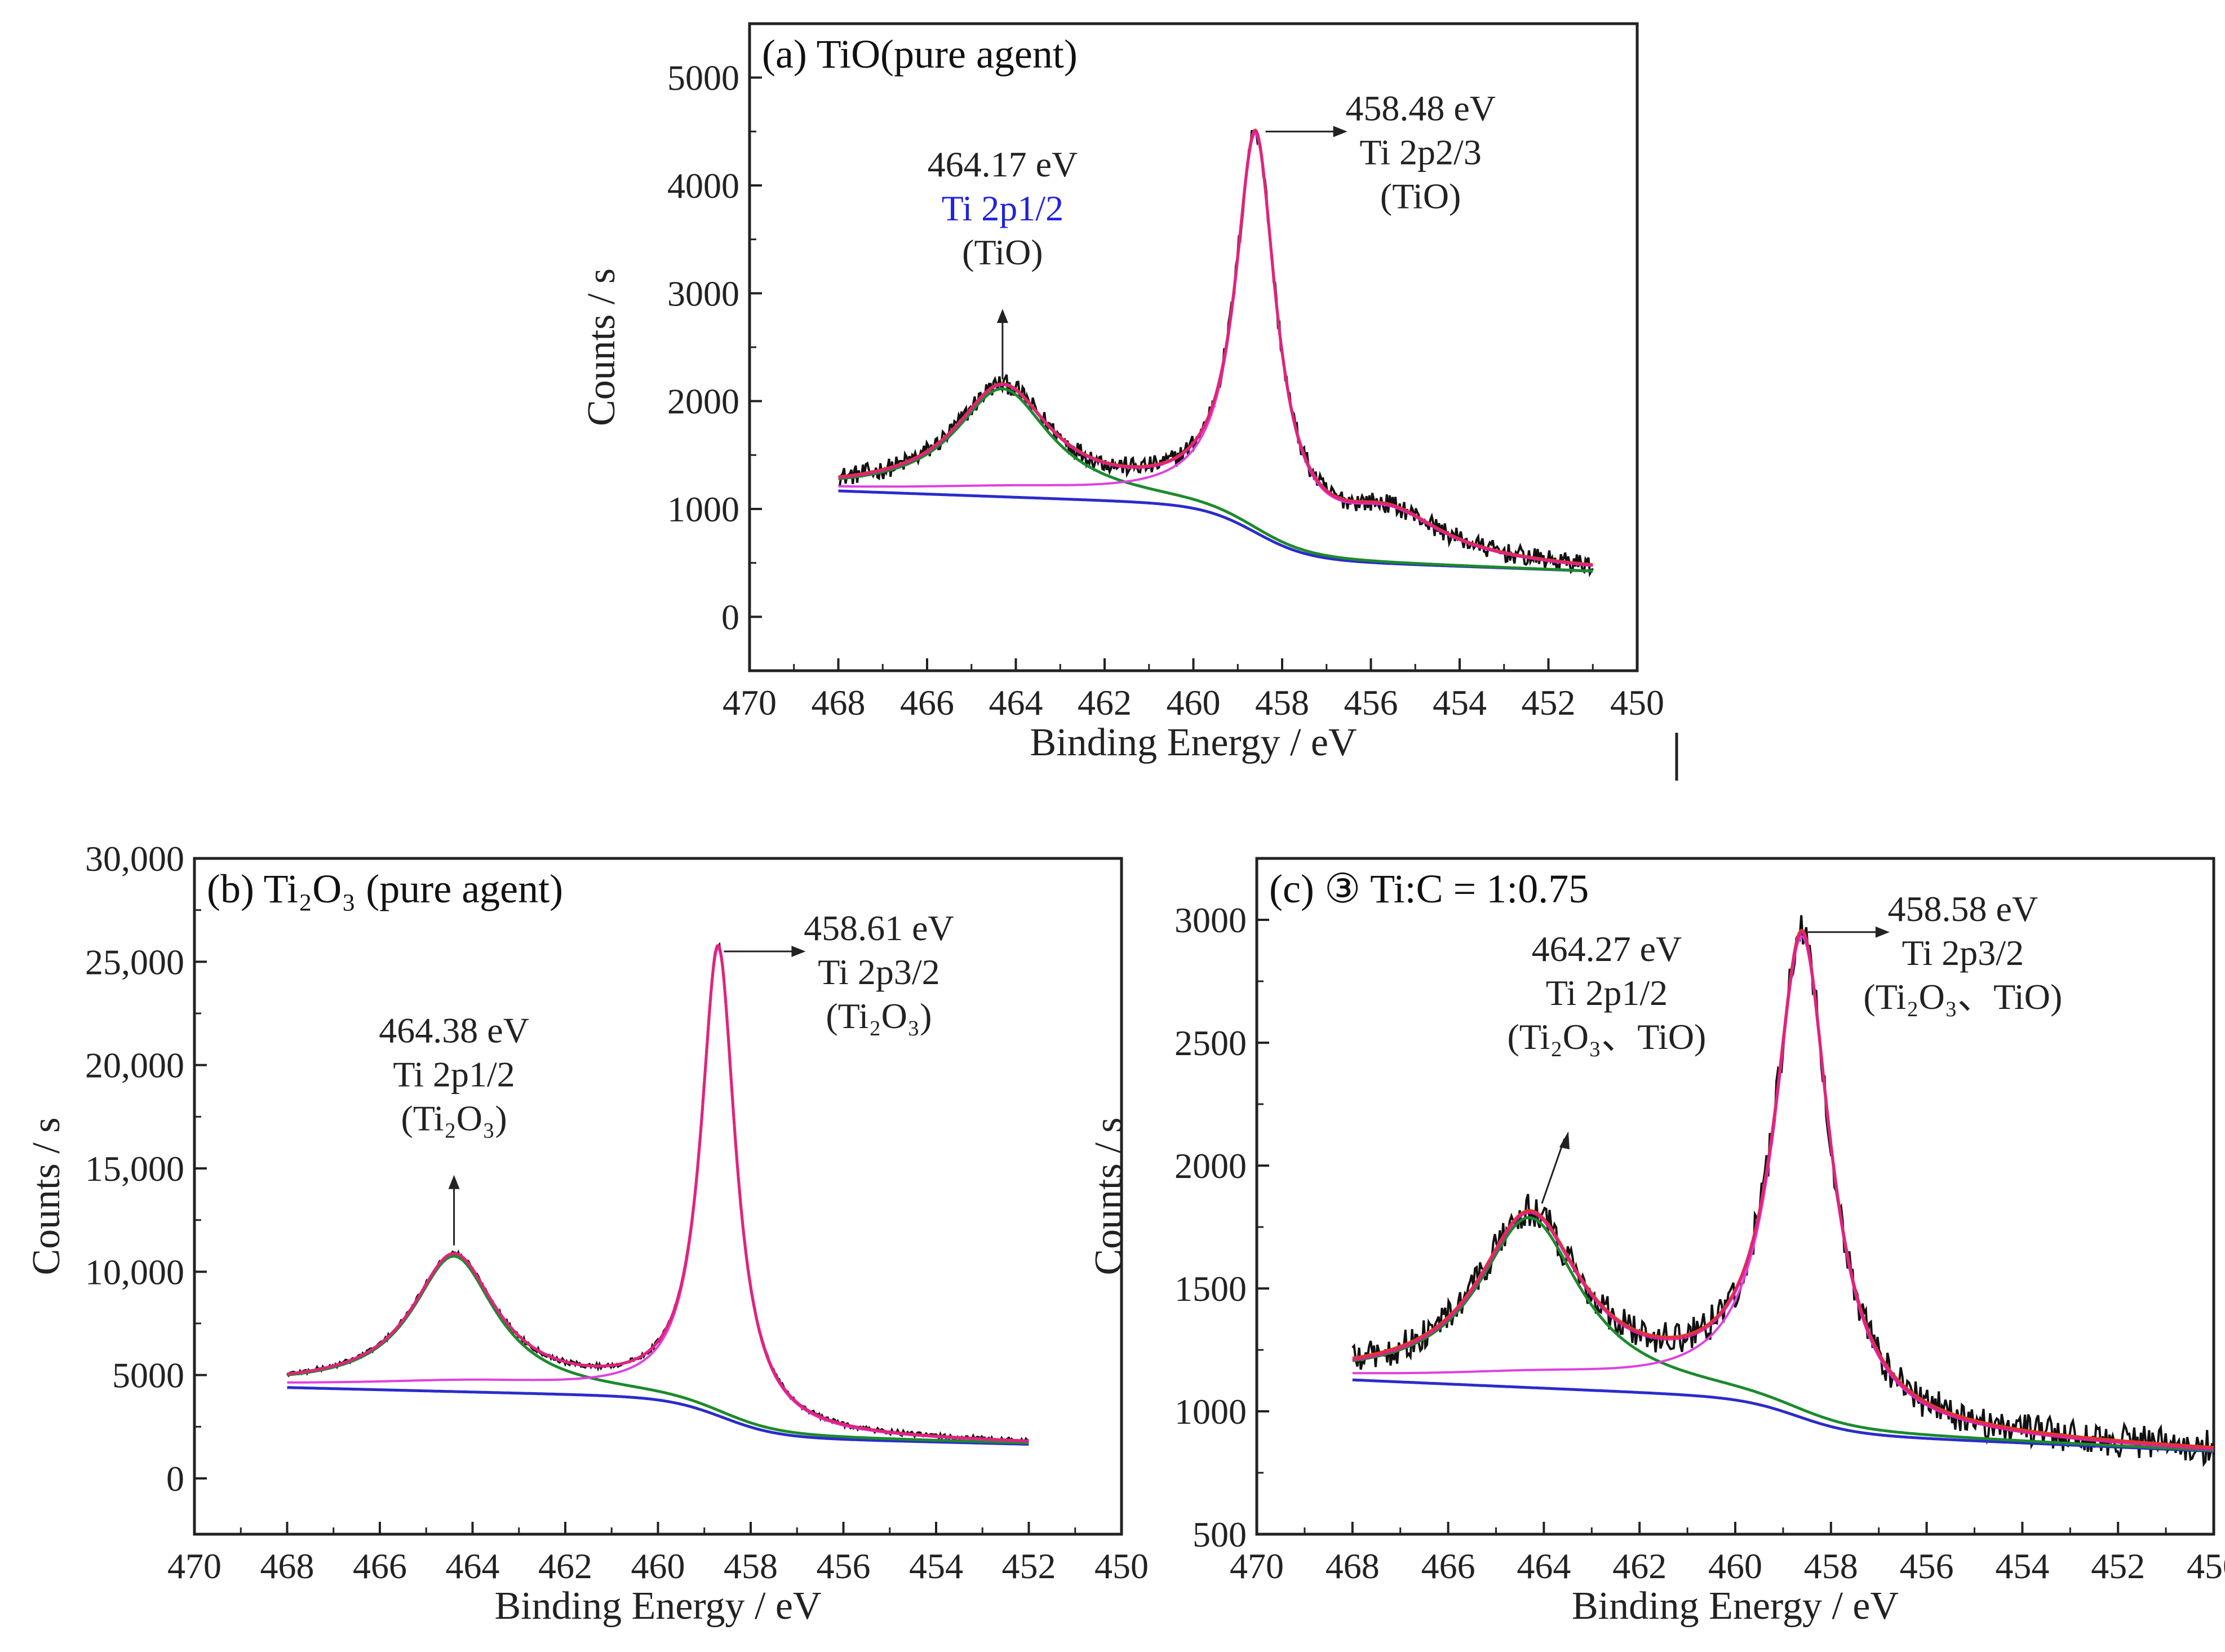  What do you see at coordinates (1211, 1289) in the screenshot?
I see `y-tick-label: 1500` at bounding box center [1211, 1289].